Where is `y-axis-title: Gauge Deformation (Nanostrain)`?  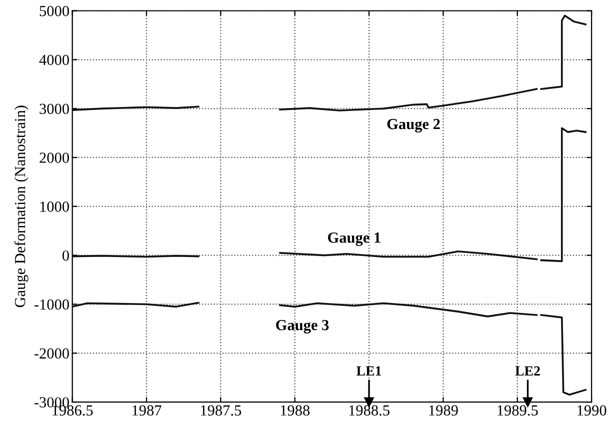 y-axis-title: Gauge Deformation (Nanostrain) is located at coordinates (21, 207).